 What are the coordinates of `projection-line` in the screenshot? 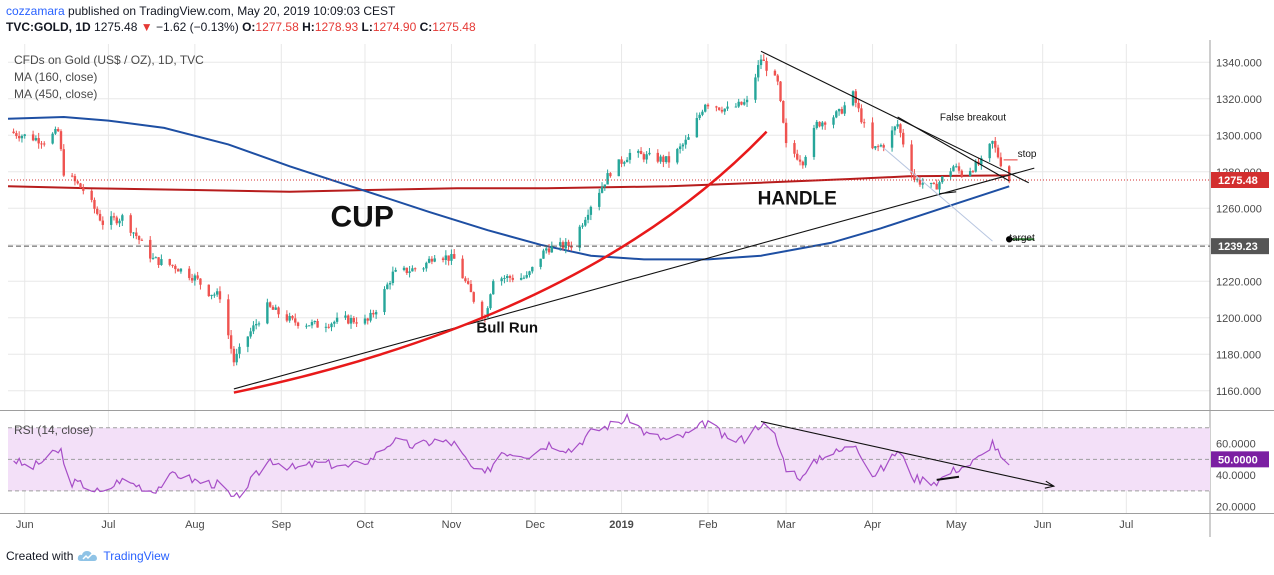 It's located at (938, 194).